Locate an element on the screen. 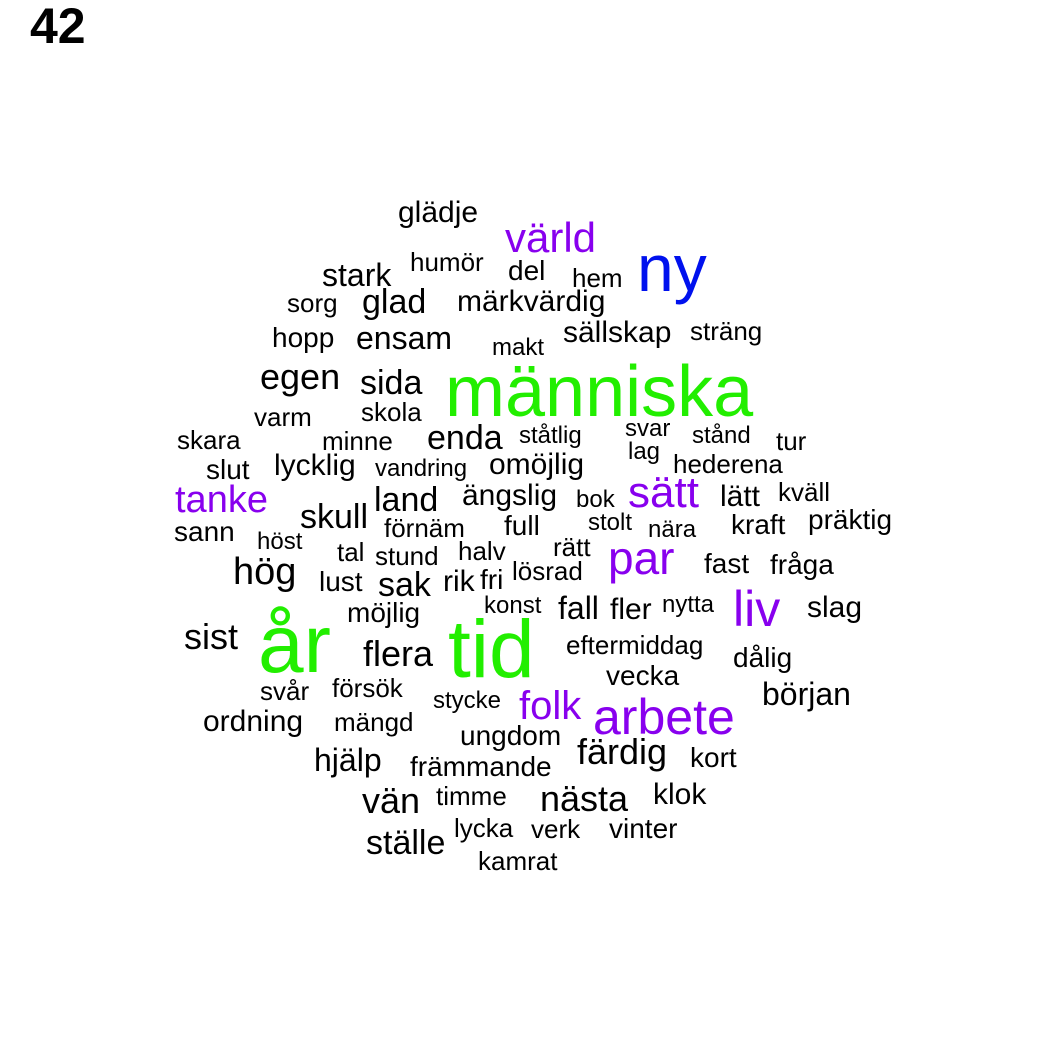 The image size is (1050, 1050). word-stycke: stycke is located at coordinates (467, 700).